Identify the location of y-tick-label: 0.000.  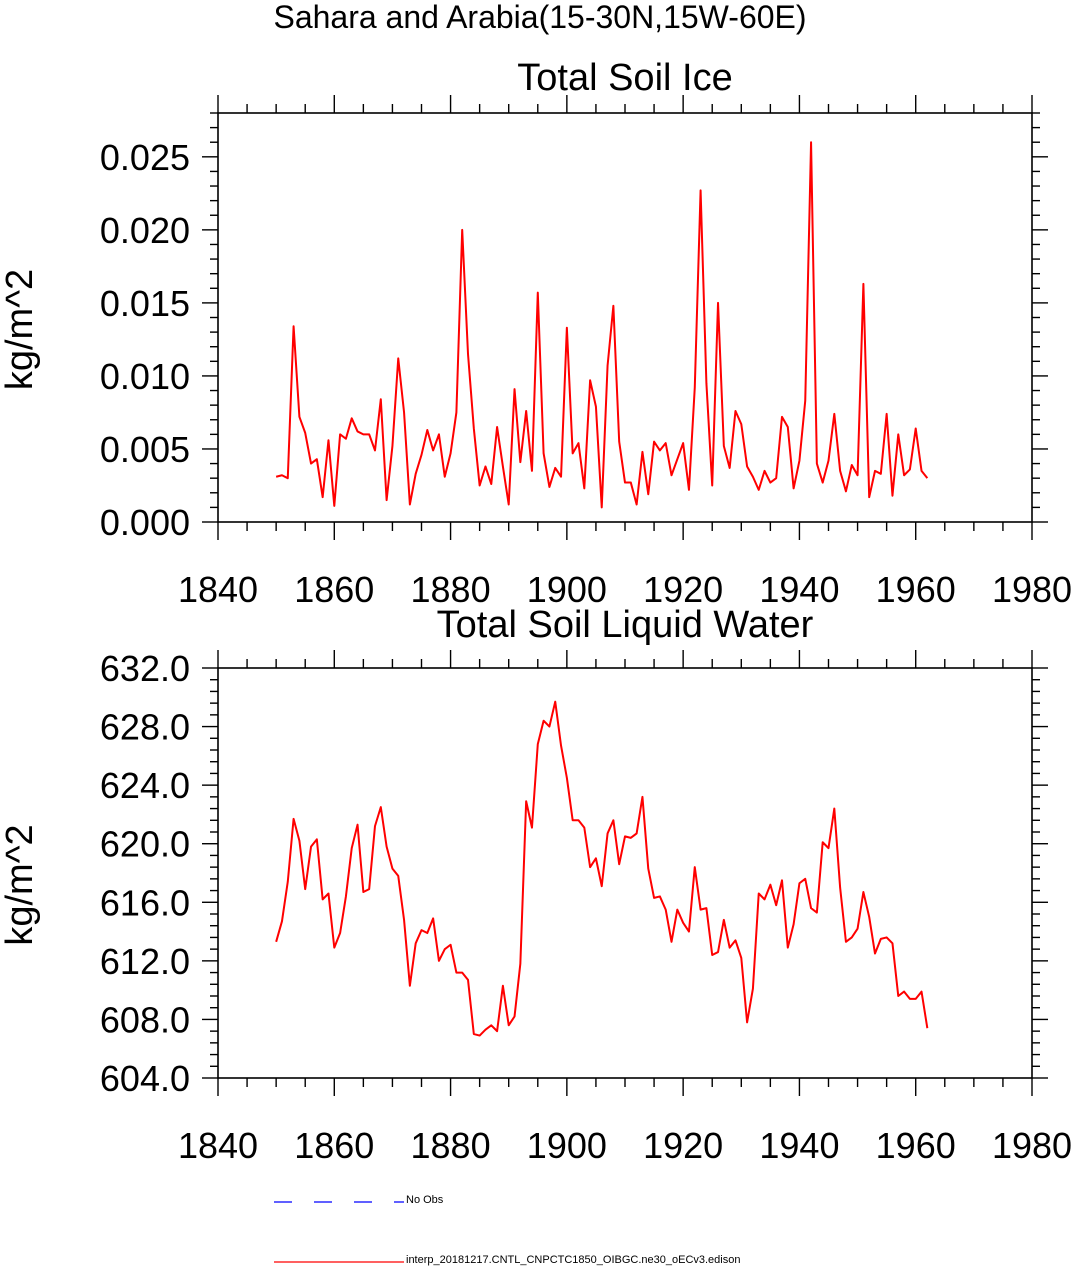
(145, 522).